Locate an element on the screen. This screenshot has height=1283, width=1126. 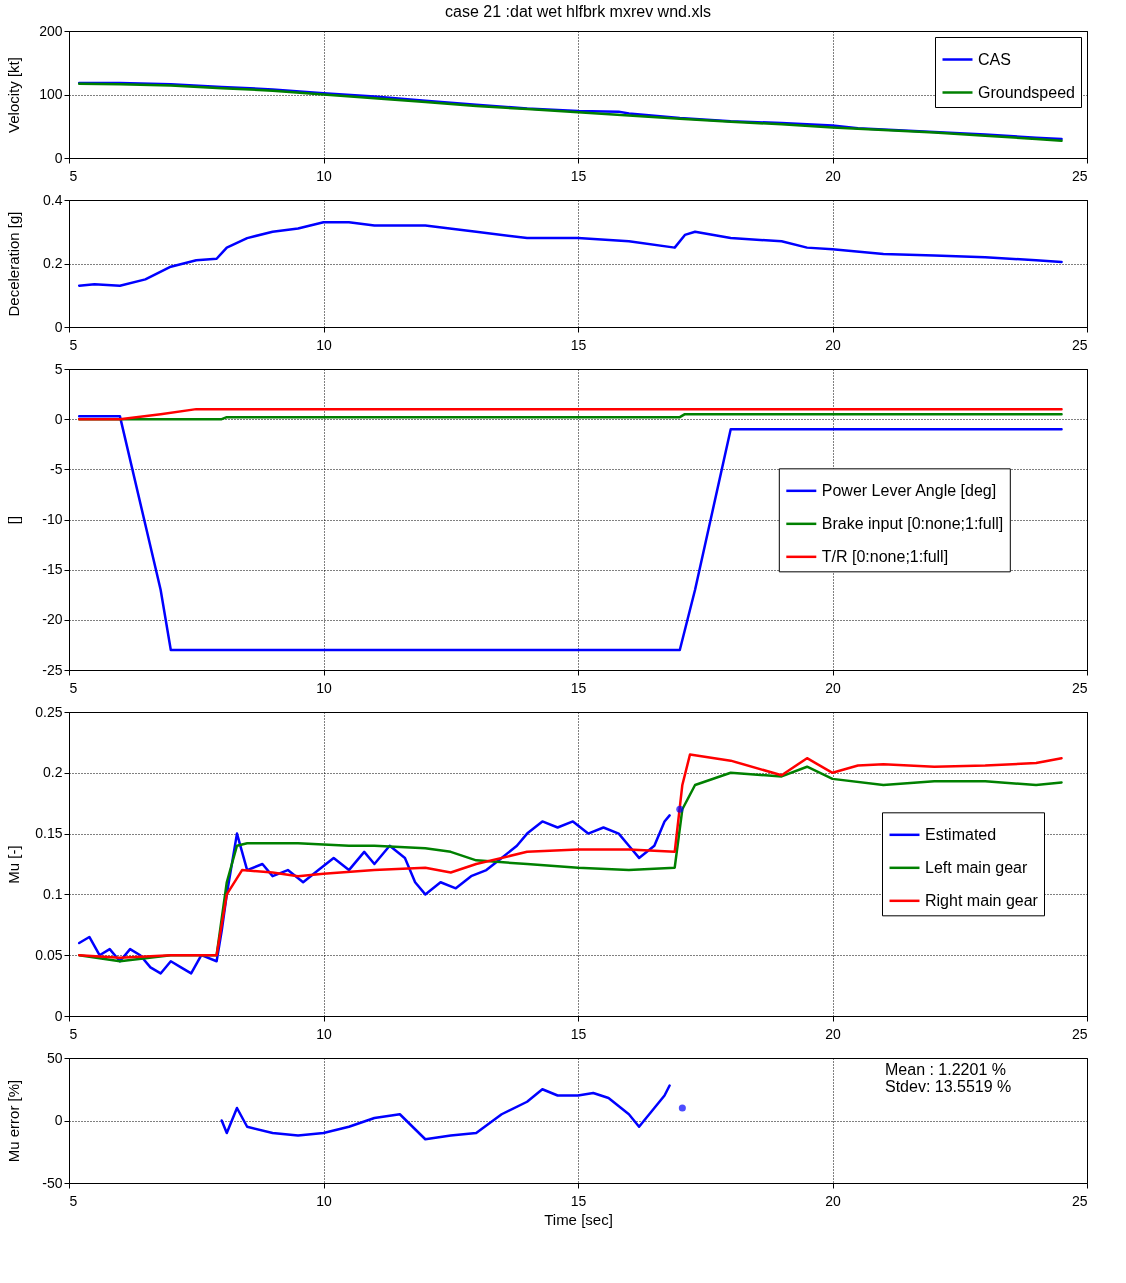
y-tick-label: 50 is located at coordinates (54, 1057).